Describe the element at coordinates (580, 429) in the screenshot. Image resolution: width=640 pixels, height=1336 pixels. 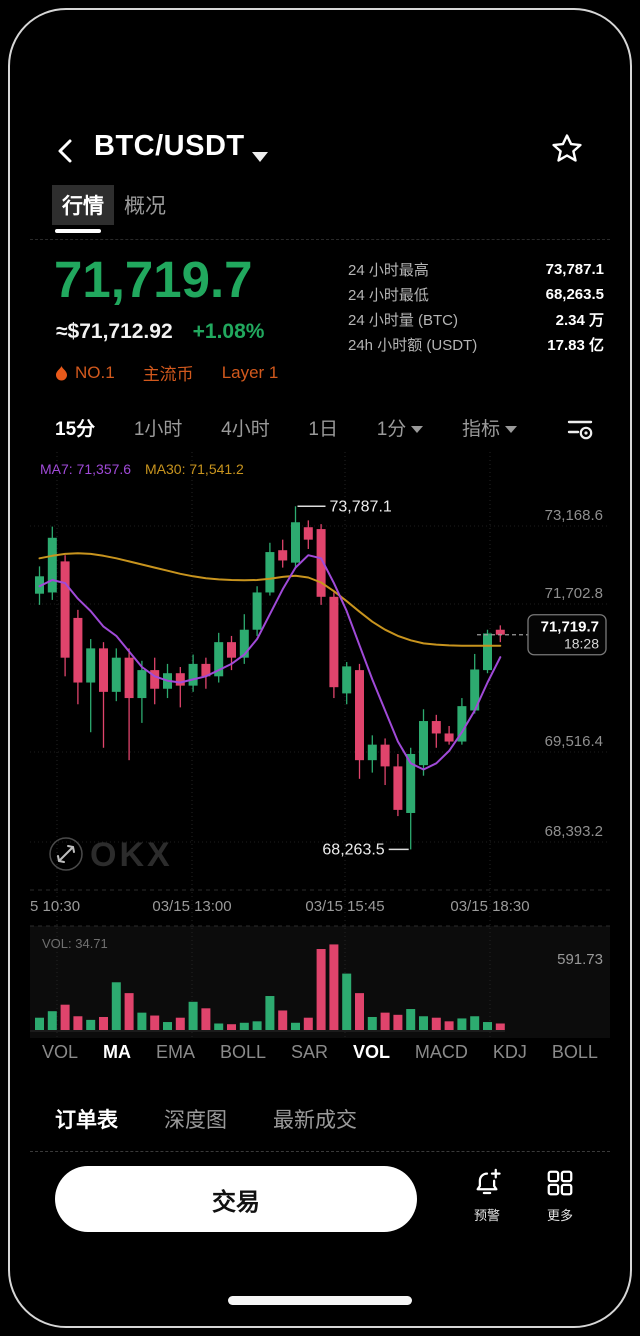
I see `chart-settings-icon` at that location.